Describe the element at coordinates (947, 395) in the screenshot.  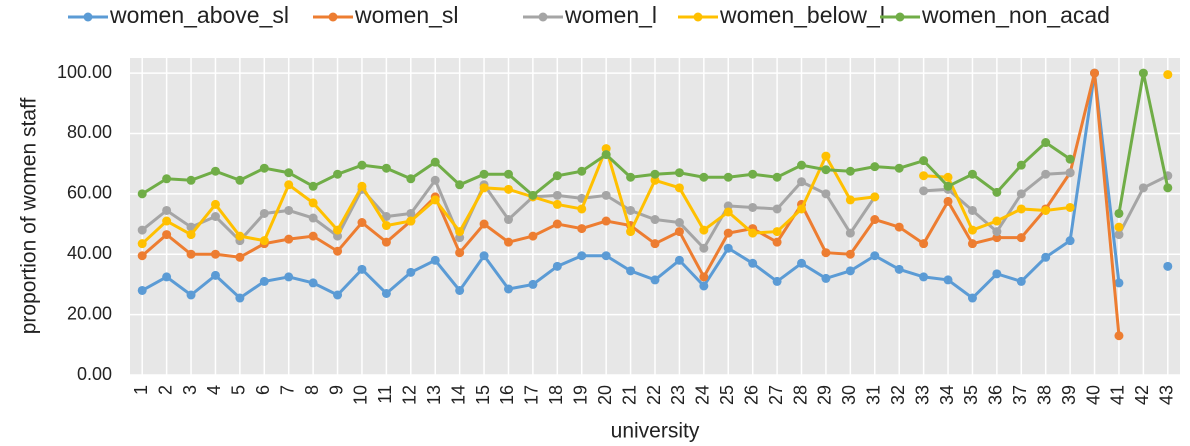
I see `x-tick-label: 34` at that location.